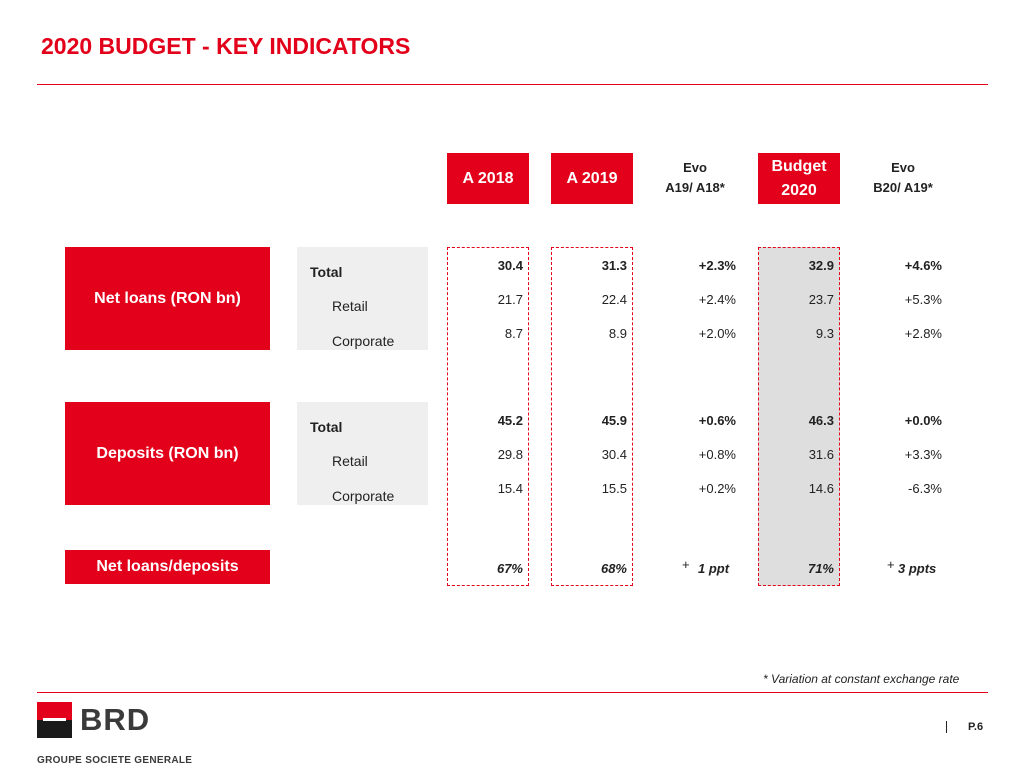 Image resolution: width=1024 pixels, height=768 pixels. What do you see at coordinates (488, 416) in the screenshot?
I see `column-box-a2018` at bounding box center [488, 416].